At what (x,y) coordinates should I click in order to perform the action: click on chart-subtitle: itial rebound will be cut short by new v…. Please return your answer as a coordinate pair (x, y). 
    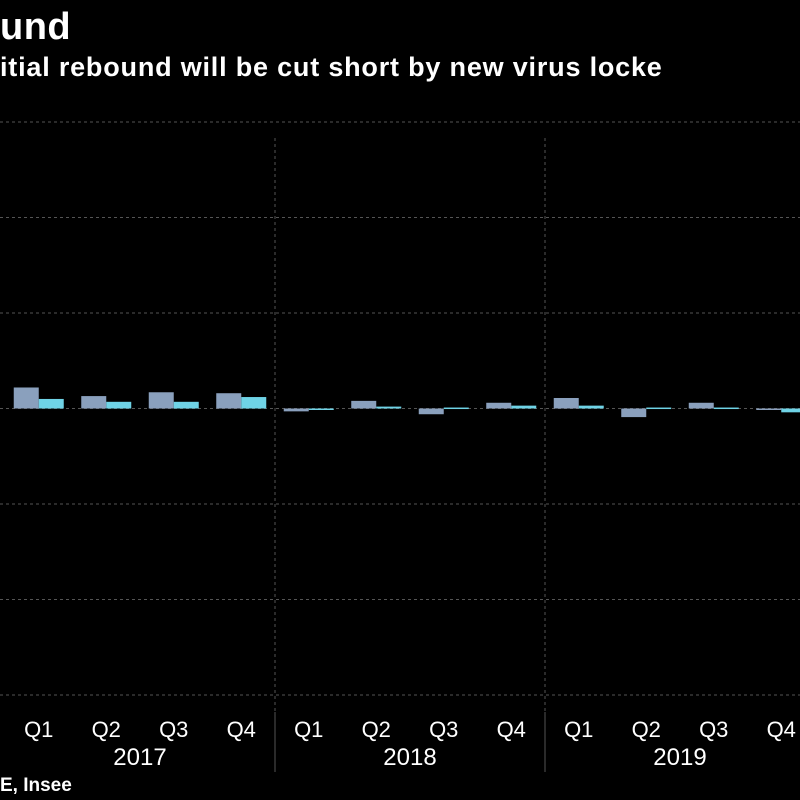
    Looking at the image, I should click on (331, 67).